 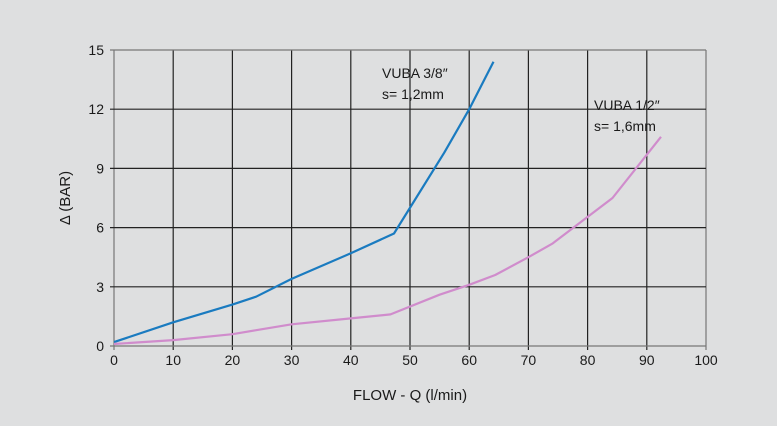 What do you see at coordinates (114, 360) in the screenshot?
I see `x-tick-label: 0` at bounding box center [114, 360].